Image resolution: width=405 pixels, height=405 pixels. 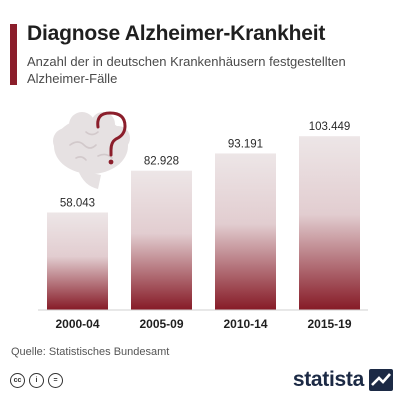 What do you see at coordinates (329, 324) in the screenshot?
I see `x-tick-label-2015-19: 2015-19` at bounding box center [329, 324].